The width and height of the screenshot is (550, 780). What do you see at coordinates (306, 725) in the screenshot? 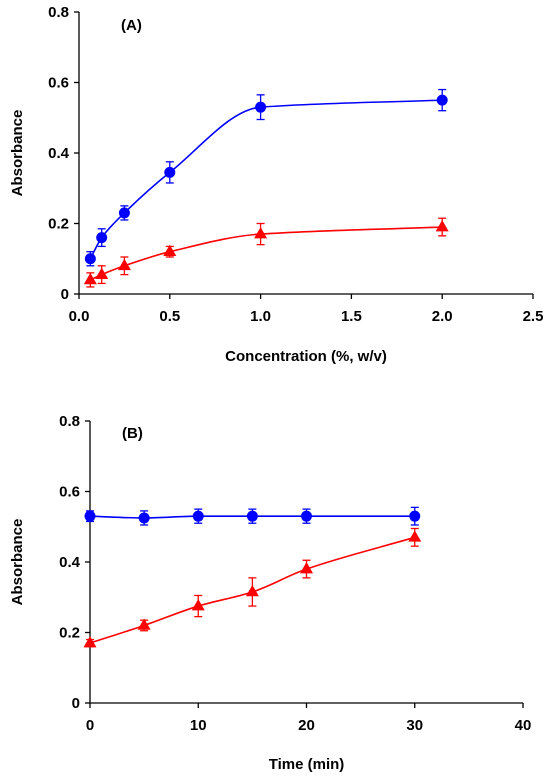
I see `x-tick-label: 20` at bounding box center [306, 725].